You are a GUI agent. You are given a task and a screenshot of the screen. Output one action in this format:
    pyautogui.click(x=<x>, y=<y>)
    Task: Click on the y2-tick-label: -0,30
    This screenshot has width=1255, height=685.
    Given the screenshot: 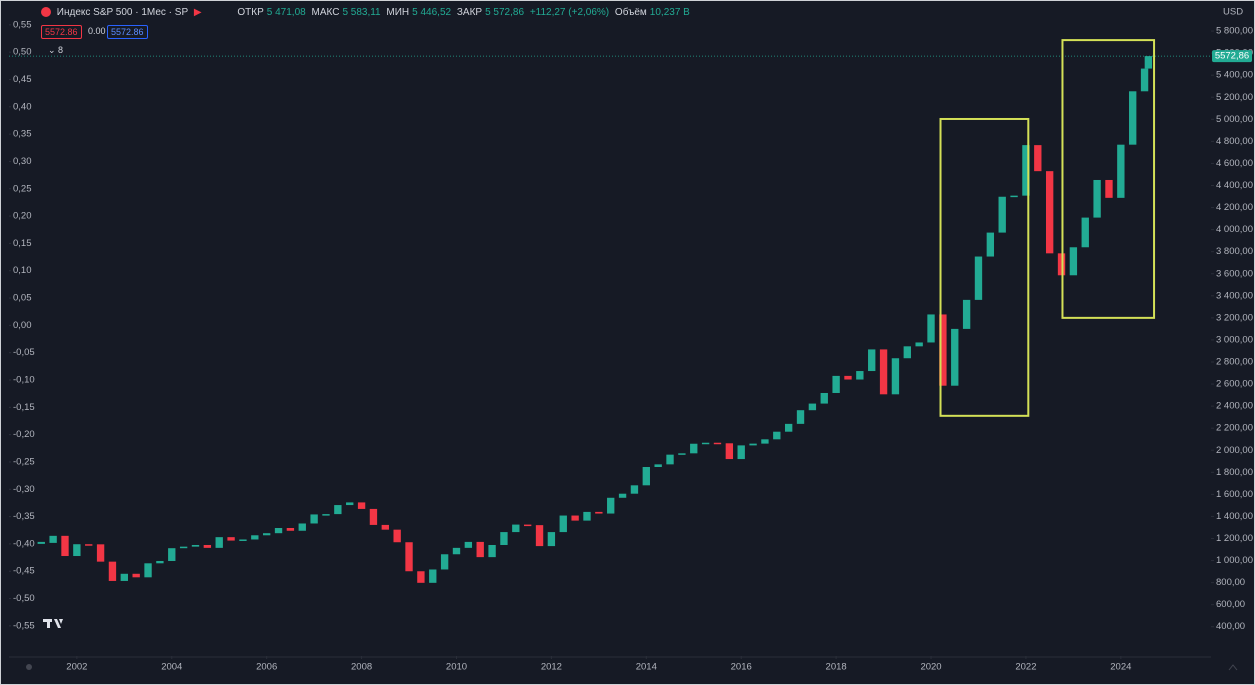 What is the action you would take?
    pyautogui.click(x=24, y=489)
    